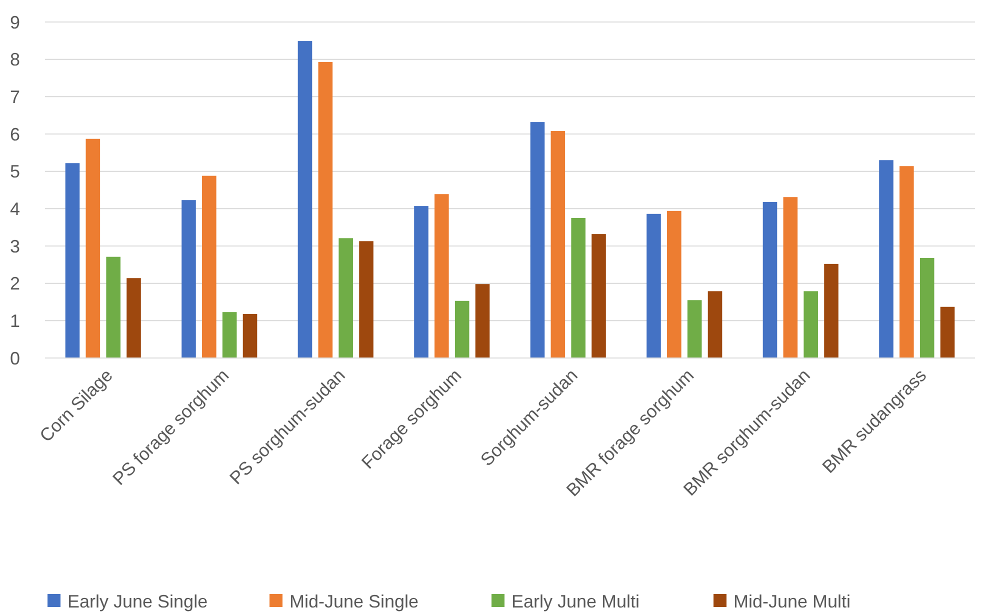 This screenshot has height=613, width=983. Describe the element at coordinates (15, 22) in the screenshot. I see `y-tick-label: 9` at that location.